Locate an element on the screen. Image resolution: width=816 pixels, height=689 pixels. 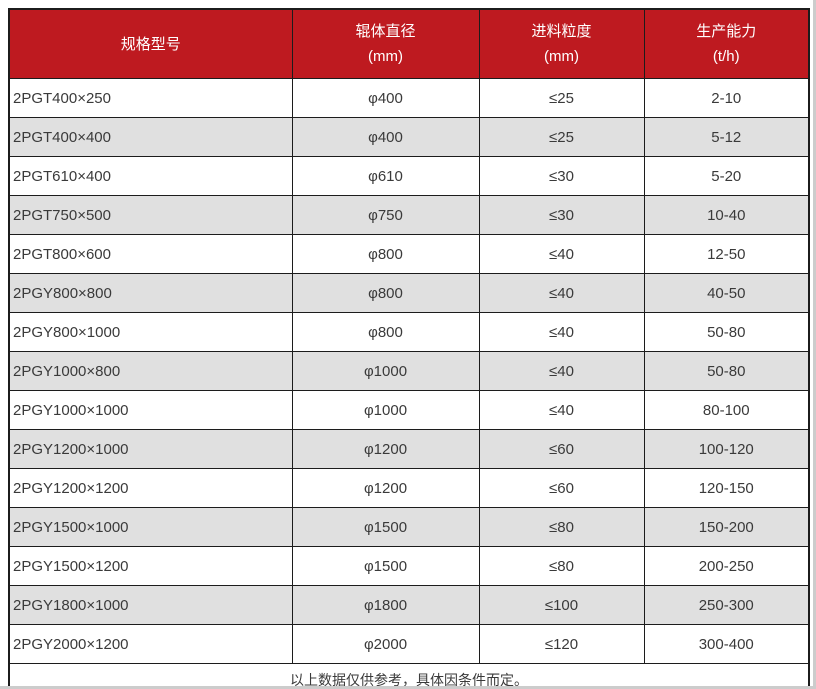
cell-model: 2PGY2000×1200 is located at coordinates (150, 644).